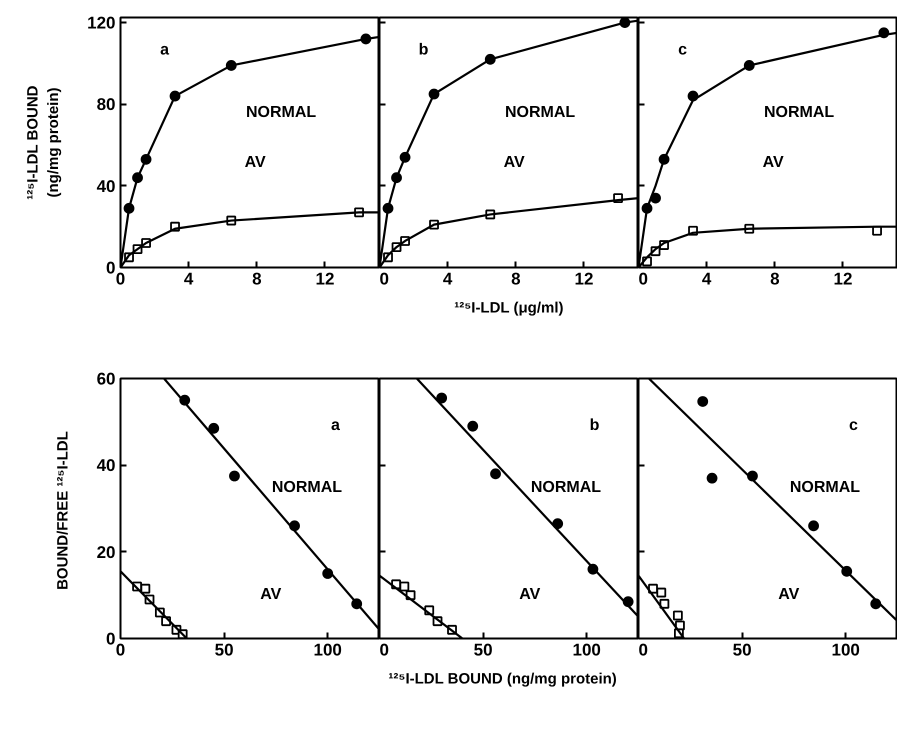 Image resolution: width=898 pixels, height=730 pixels. I want to click on x-axis-title: ¹²⁵I-LDL BOUND (ng/mg protein), so click(502, 679).